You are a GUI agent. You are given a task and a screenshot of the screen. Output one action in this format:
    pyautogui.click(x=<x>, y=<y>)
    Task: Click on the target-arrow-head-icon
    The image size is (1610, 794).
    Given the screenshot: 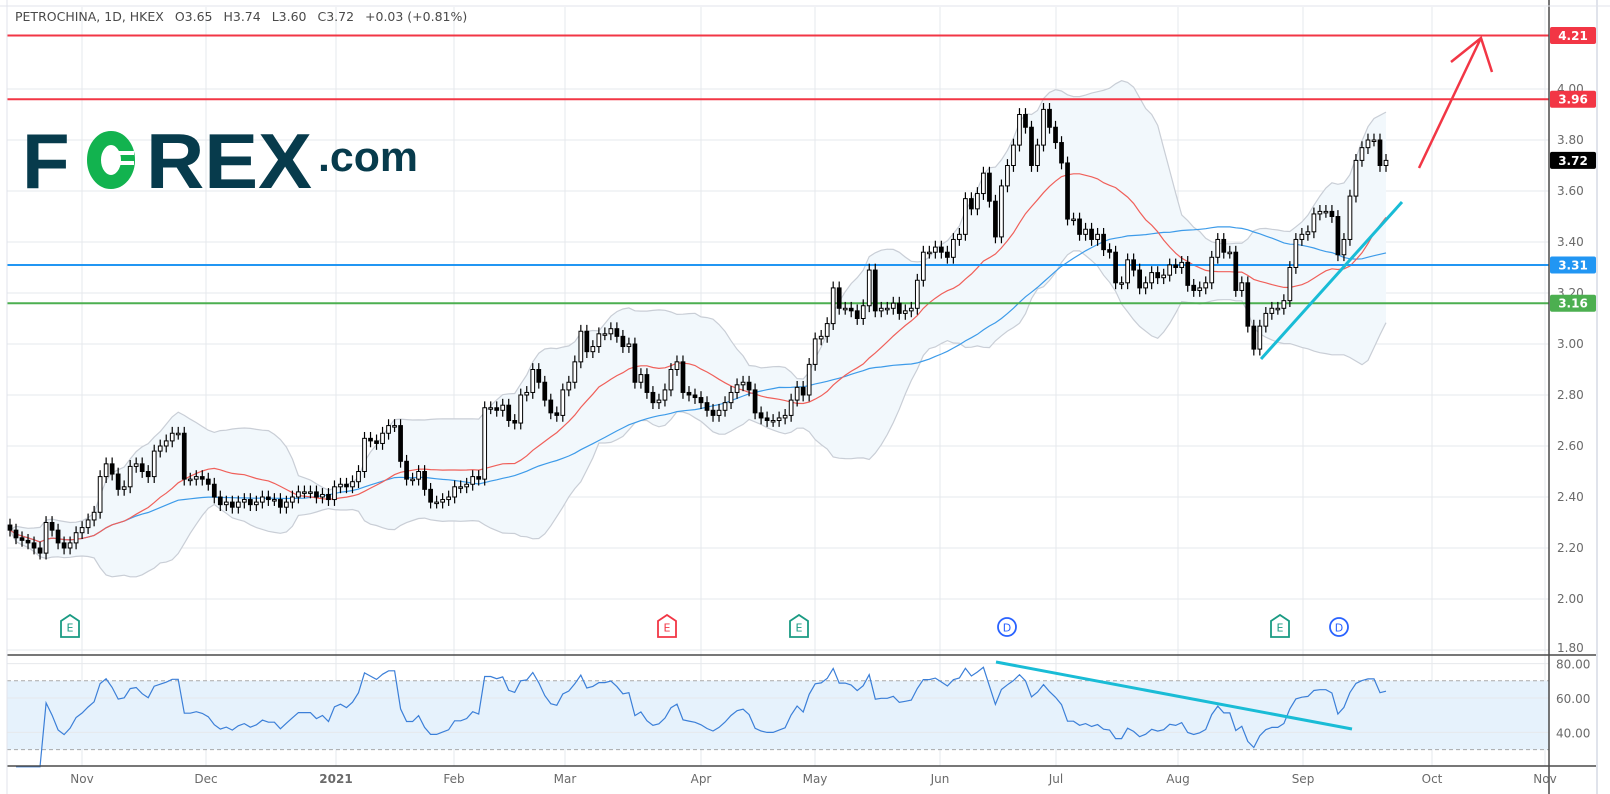 What is the action you would take?
    pyautogui.click(x=1472, y=54)
    